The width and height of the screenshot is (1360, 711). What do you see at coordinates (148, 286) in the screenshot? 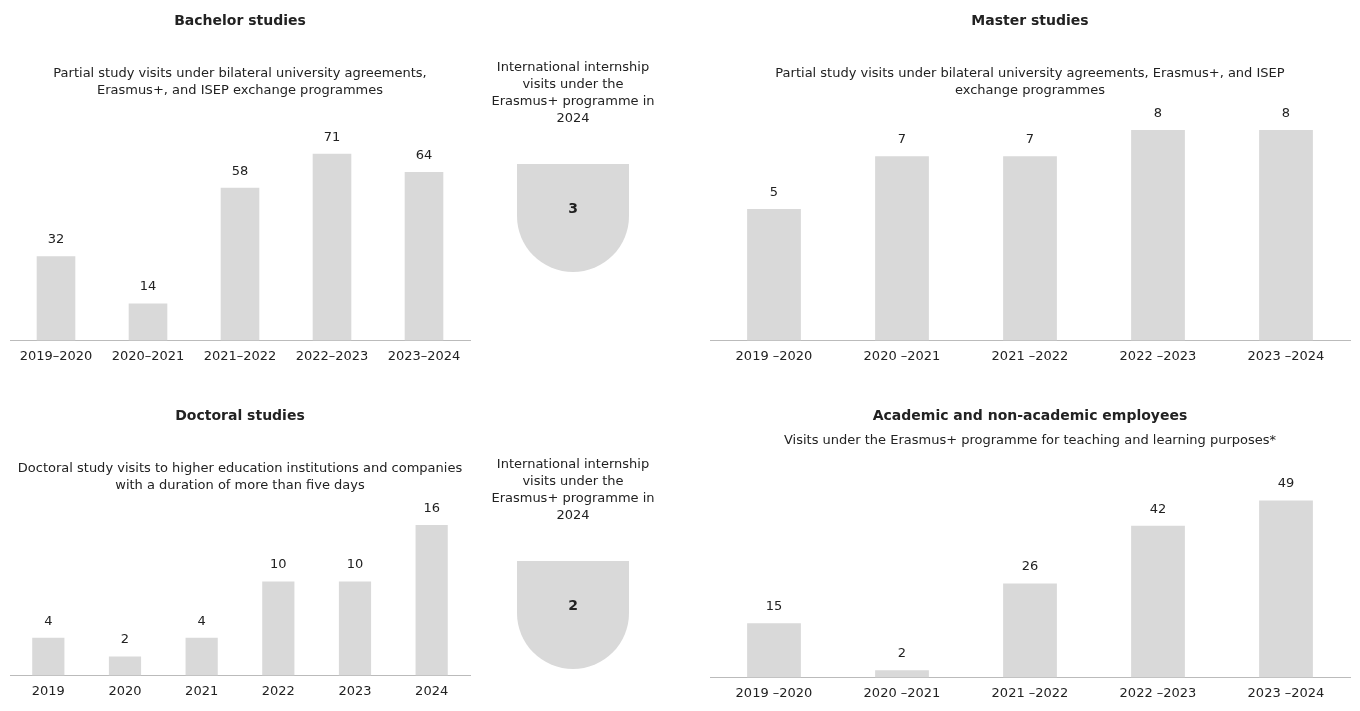
I see `data-label: 14` at bounding box center [148, 286].